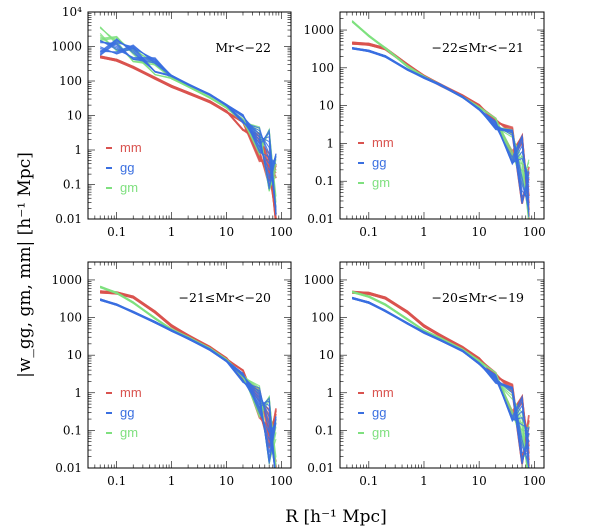 The width and height of the screenshot is (598, 531). Describe the element at coordinates (243, 47) in the screenshot. I see `panel-magnitude-label: Mr<−22` at that location.